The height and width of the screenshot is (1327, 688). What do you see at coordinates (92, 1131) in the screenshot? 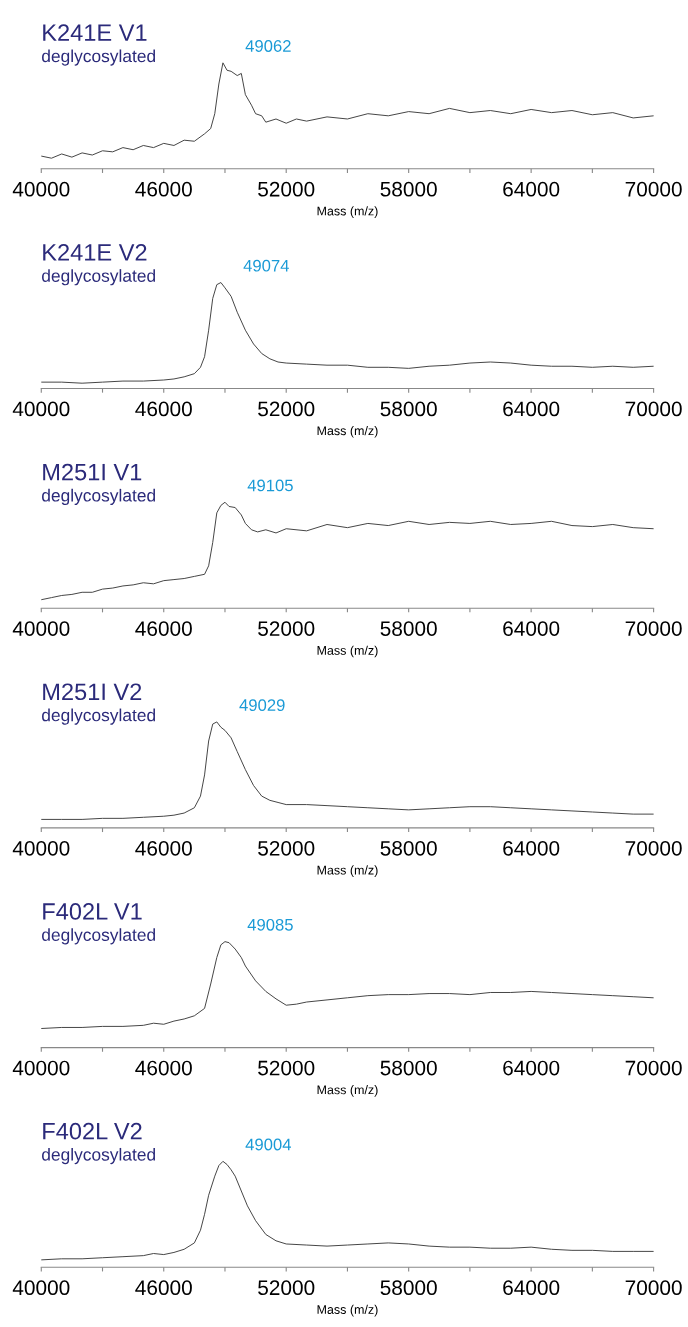
I see `chart-title: F402L V2` at bounding box center [92, 1131].